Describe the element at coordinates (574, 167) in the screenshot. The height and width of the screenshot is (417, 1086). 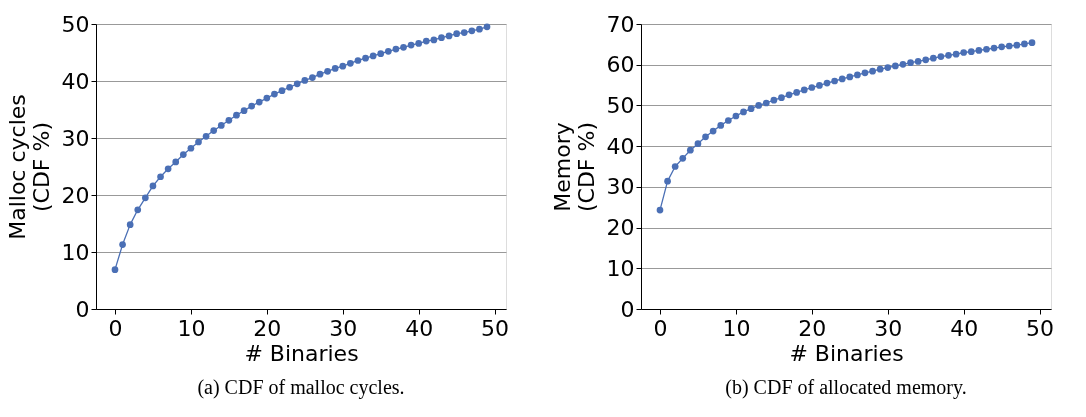
I see `y-axis-title: Memory (CDF %)` at that location.